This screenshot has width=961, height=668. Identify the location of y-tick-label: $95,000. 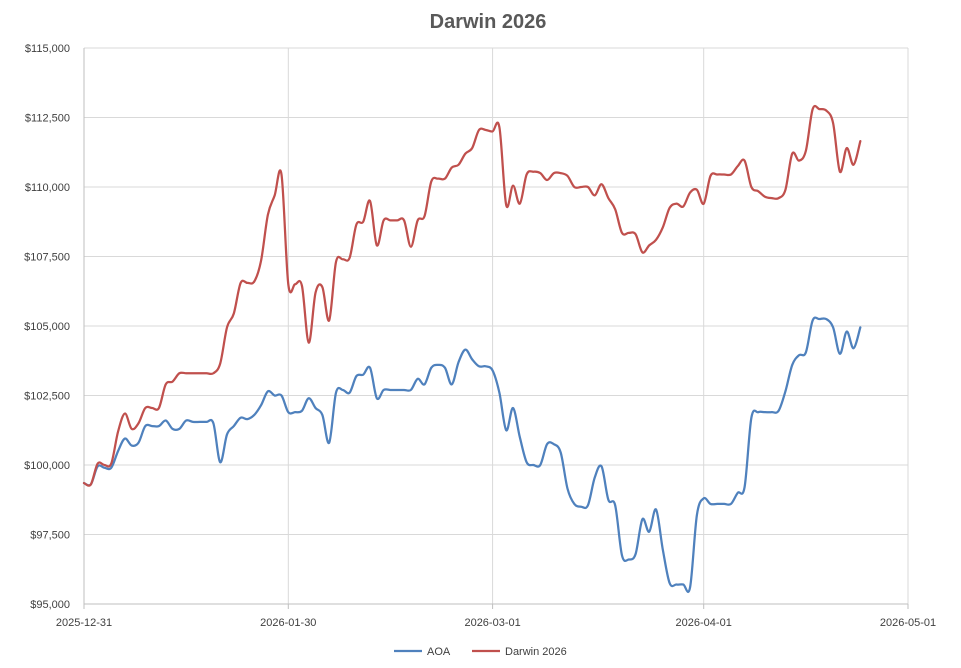
(50, 605).